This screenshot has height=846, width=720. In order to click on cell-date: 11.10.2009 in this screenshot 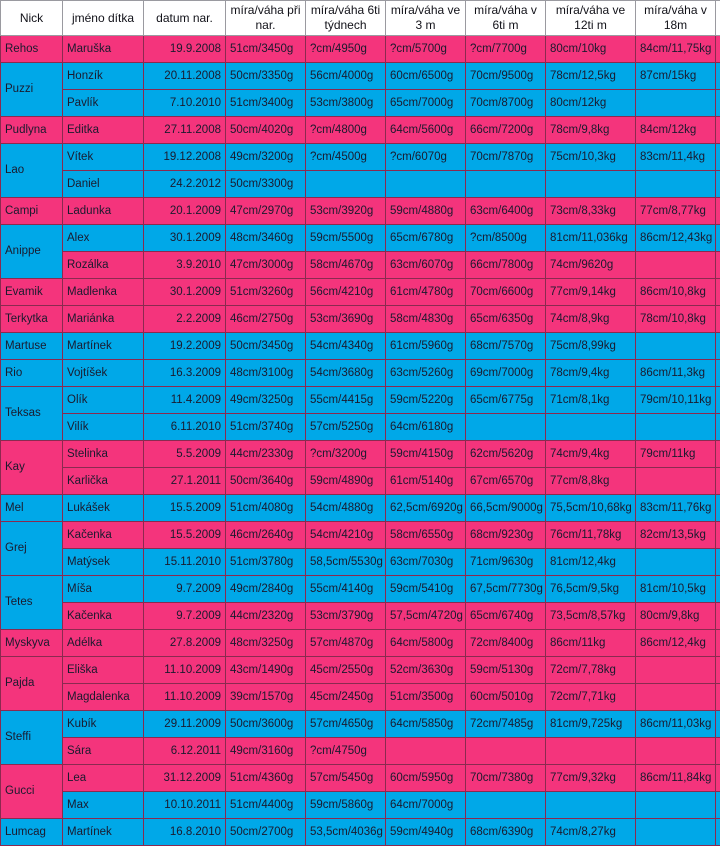, I will do `click(185, 697)`.